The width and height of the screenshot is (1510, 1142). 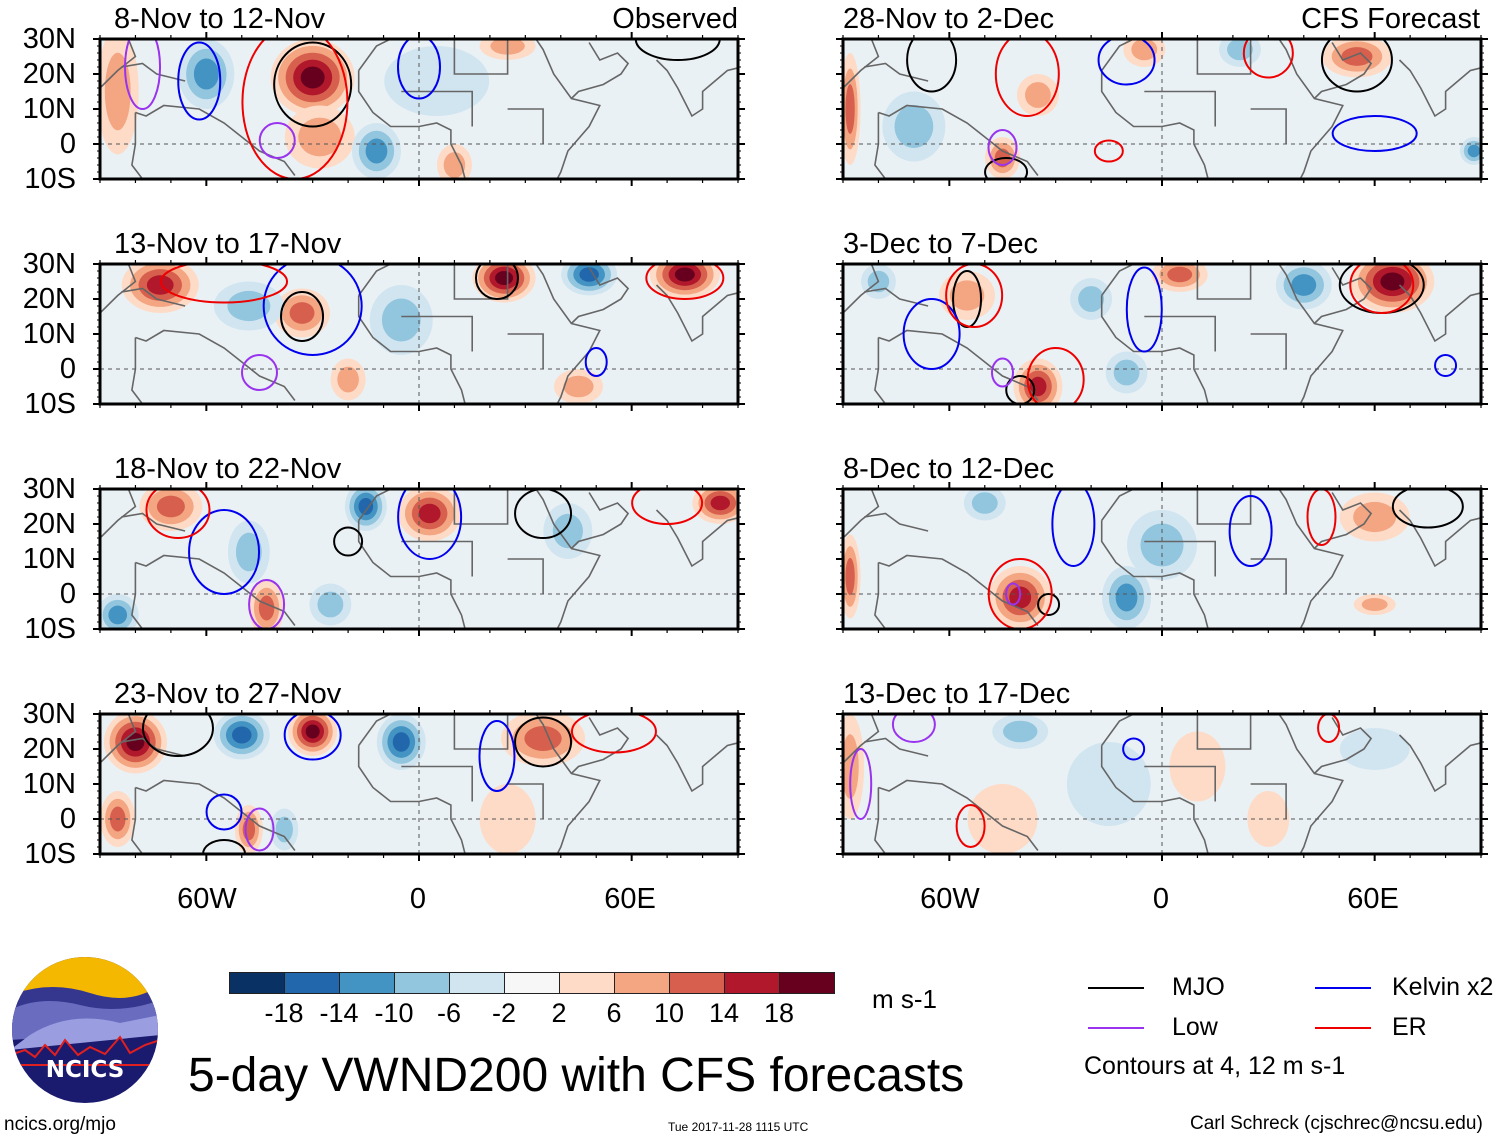 I want to click on lon-label-left-60e: 60E, so click(x=630, y=899).